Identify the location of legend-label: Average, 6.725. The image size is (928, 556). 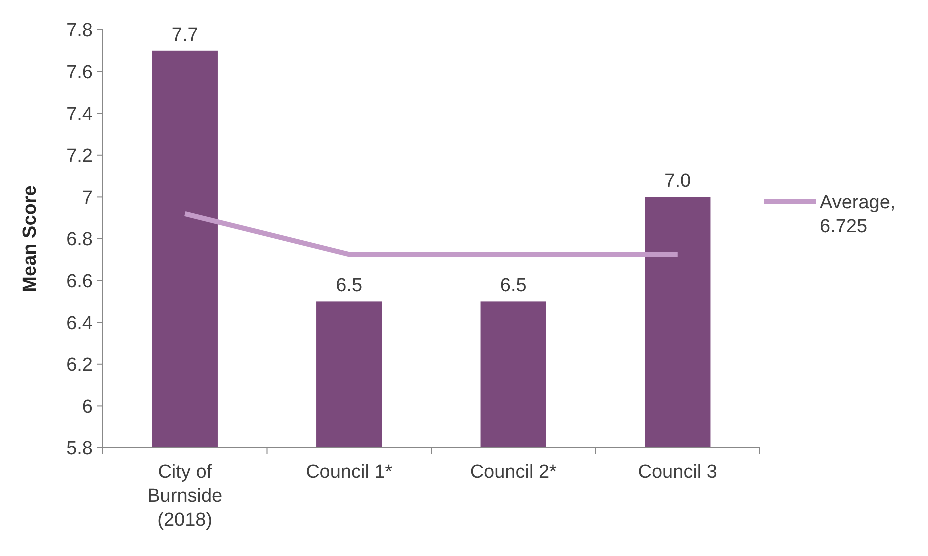
(858, 215).